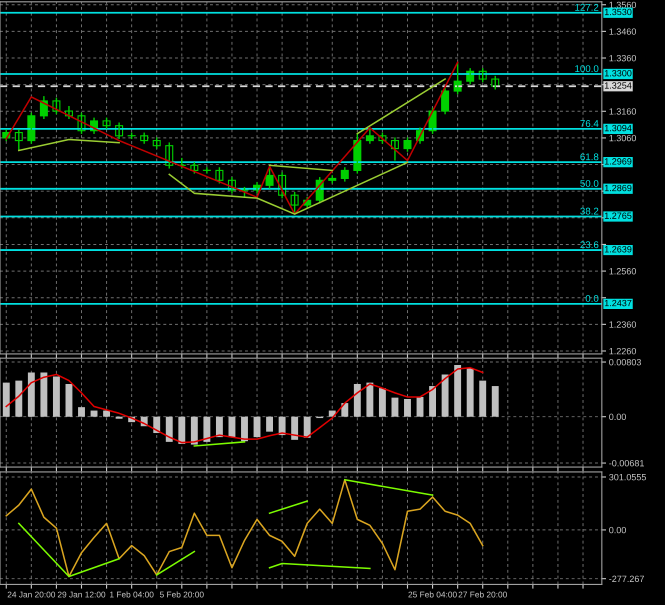 The height and width of the screenshot is (605, 665). I want to click on annotation: 50.0, so click(589, 183).